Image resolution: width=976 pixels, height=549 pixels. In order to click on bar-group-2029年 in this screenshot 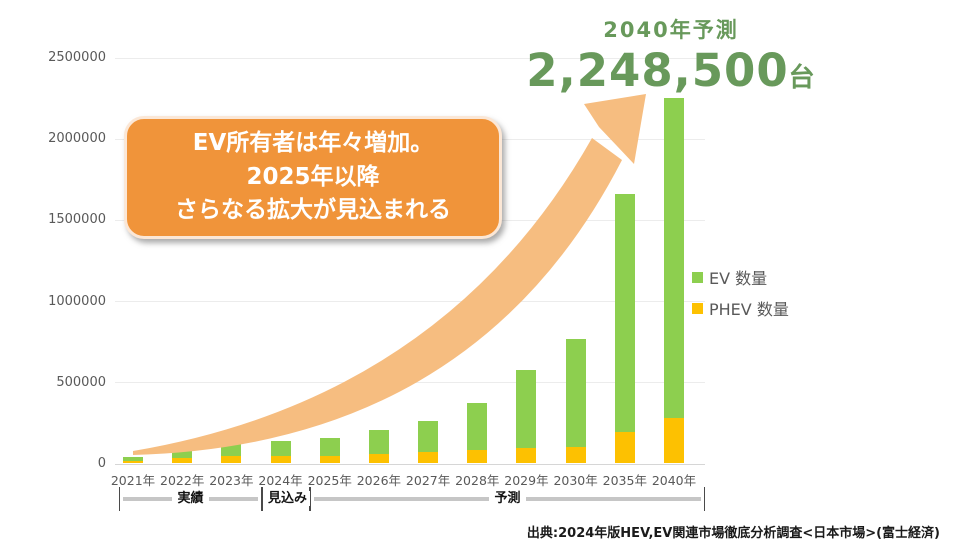, I will do `click(526, 416)`.